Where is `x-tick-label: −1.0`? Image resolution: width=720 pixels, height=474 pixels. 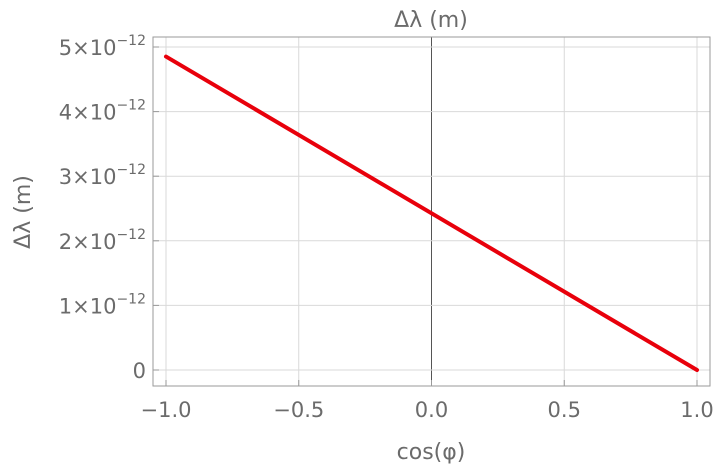 x-tick-label: −1.0 is located at coordinates (166, 410).